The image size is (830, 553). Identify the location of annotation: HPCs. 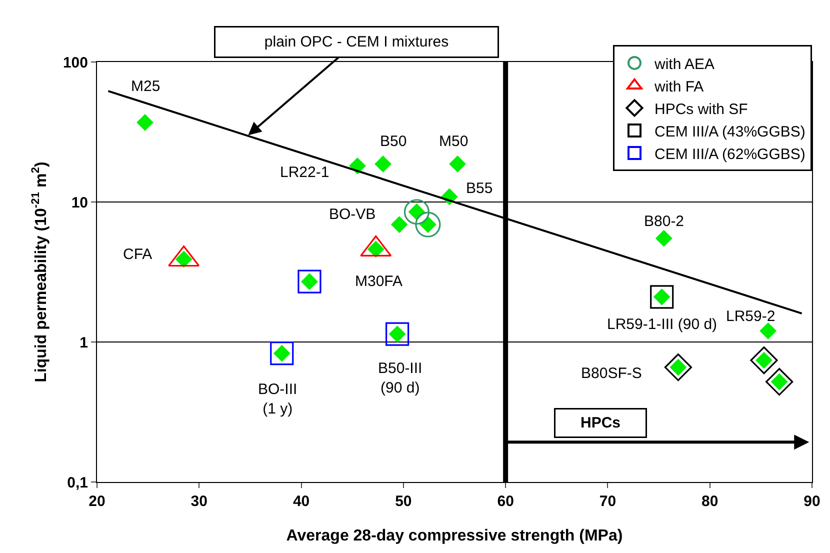
(600, 423).